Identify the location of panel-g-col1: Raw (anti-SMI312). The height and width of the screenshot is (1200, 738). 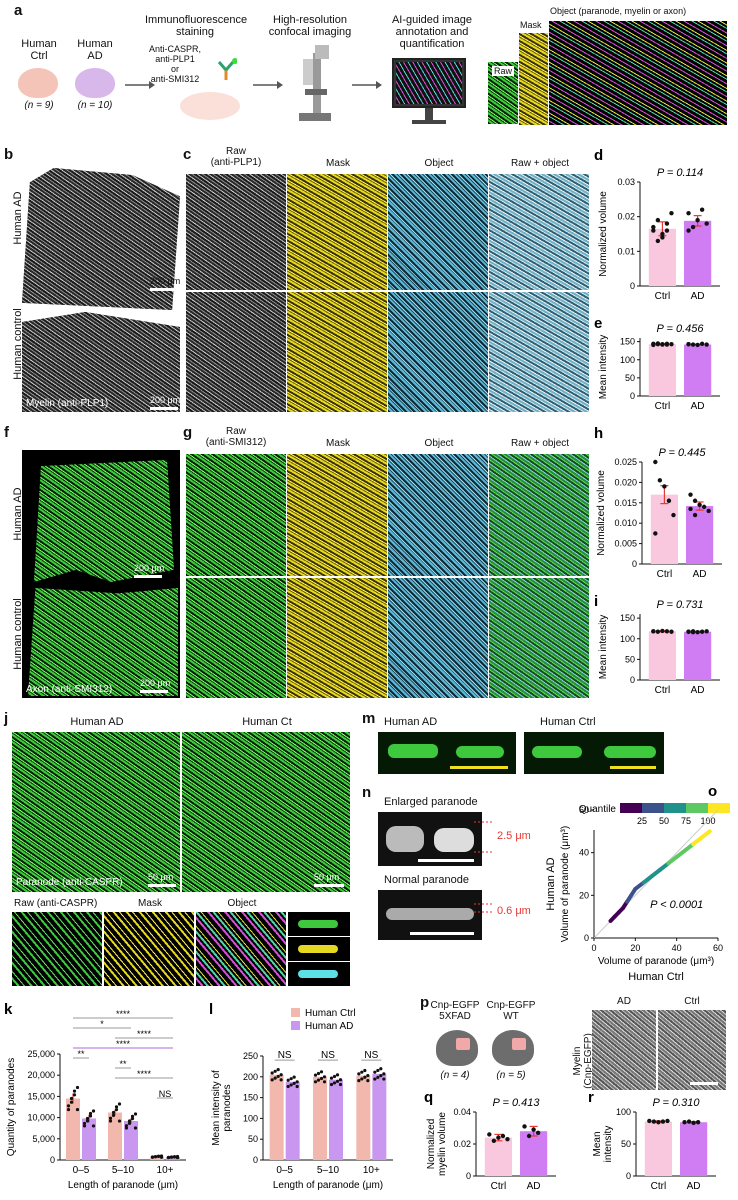
(236, 437).